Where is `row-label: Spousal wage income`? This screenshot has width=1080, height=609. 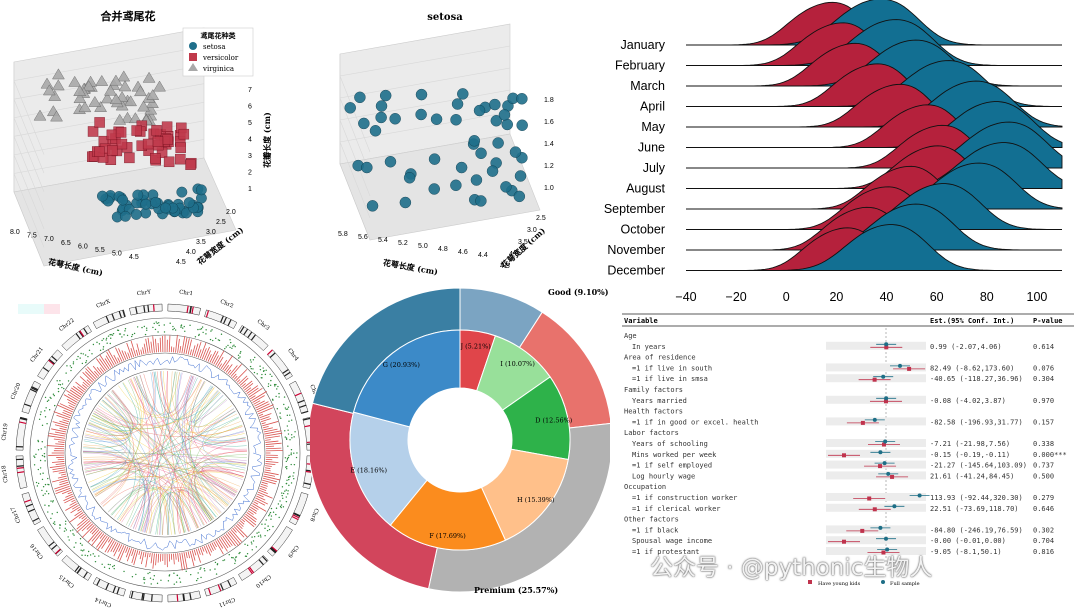
row-label: Spousal wage income is located at coordinates (672, 541).